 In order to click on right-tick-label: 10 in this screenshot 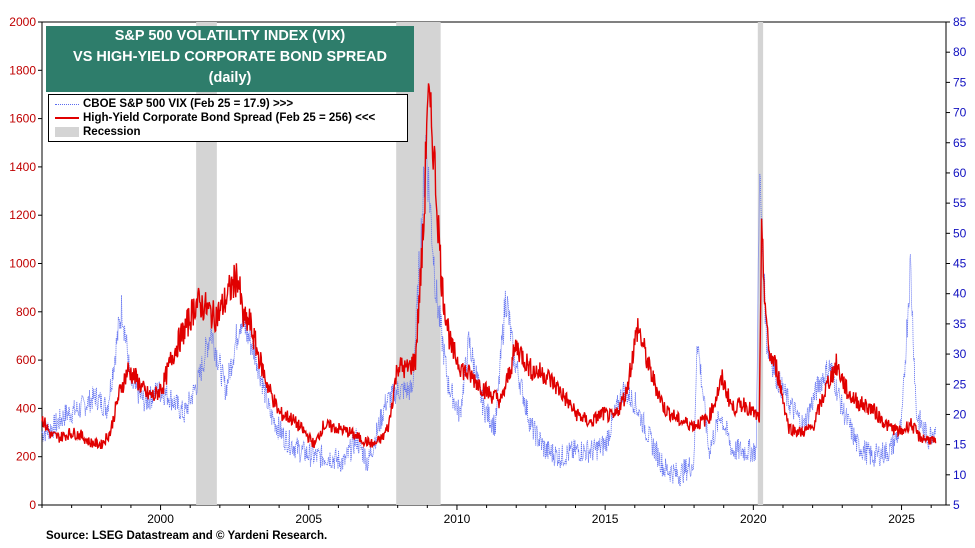, I will do `click(960, 475)`.